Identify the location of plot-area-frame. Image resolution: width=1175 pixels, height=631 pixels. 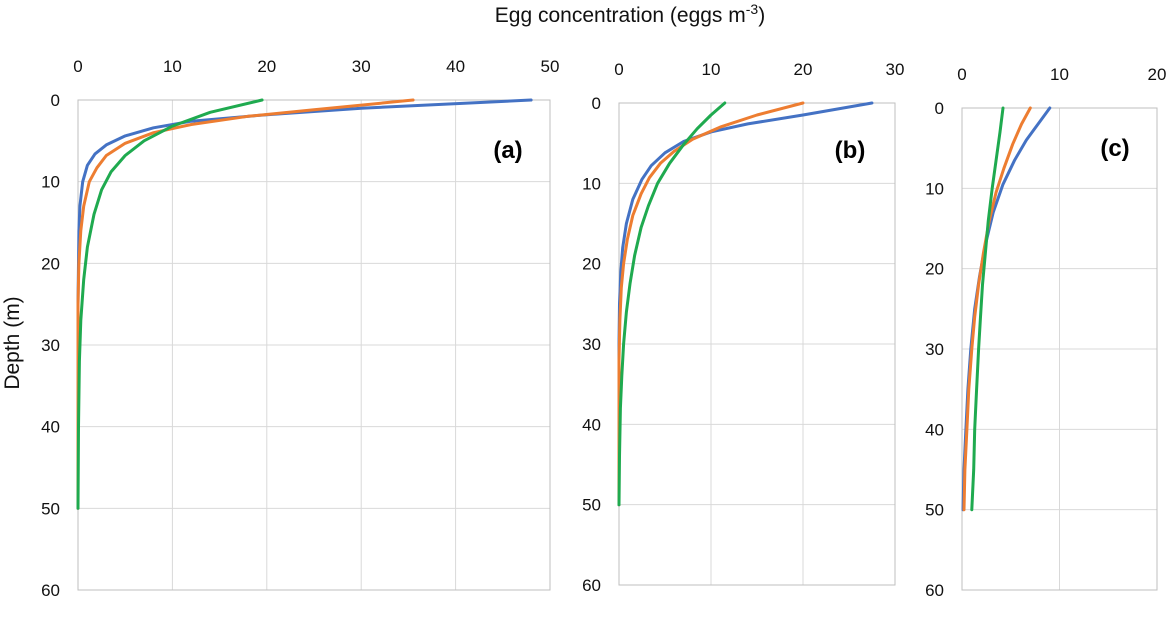
(1059, 349).